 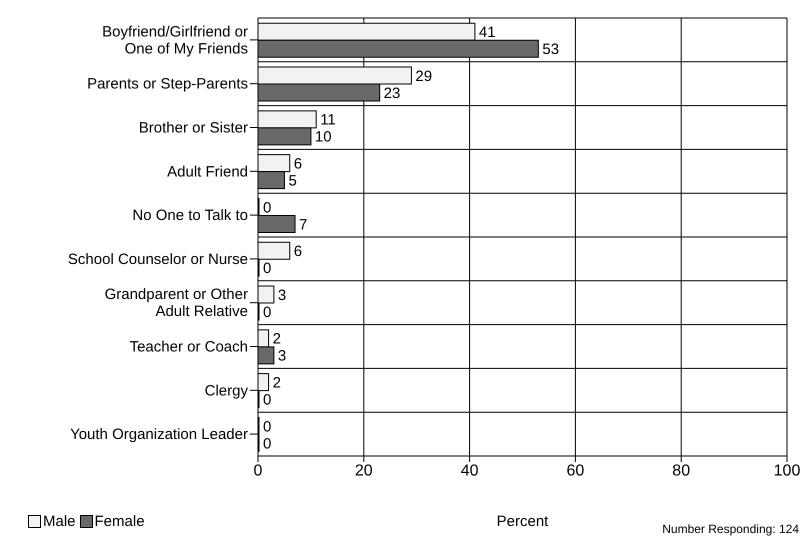 I want to click on text: Number Responding: 124, so click(x=730, y=529).